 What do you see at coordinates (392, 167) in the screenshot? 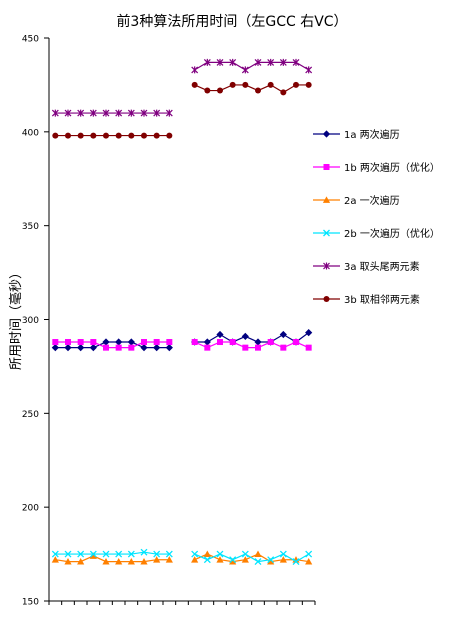
I see `legend-label: 1b 两次遍历（优化）` at bounding box center [392, 167].